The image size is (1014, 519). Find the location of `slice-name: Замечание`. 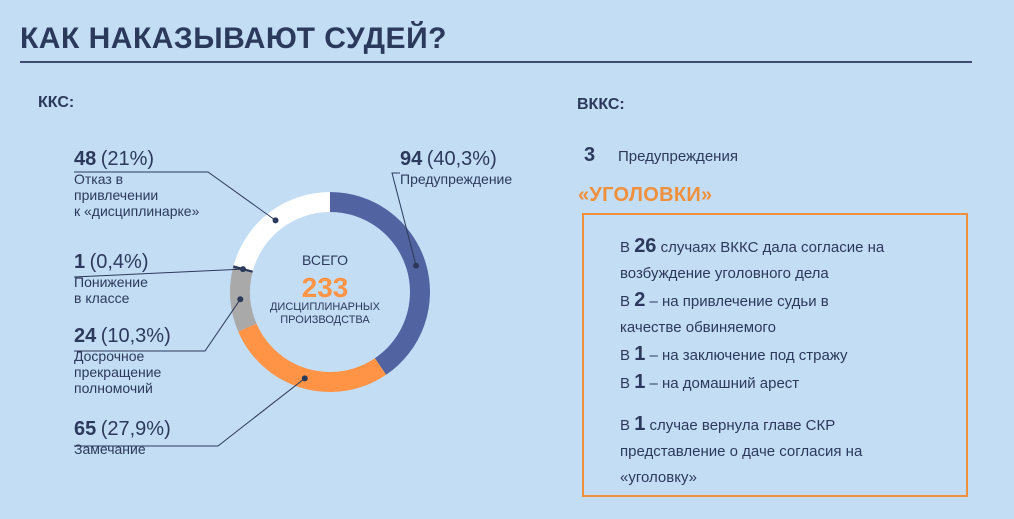

slice-name: Замечание is located at coordinates (110, 449).